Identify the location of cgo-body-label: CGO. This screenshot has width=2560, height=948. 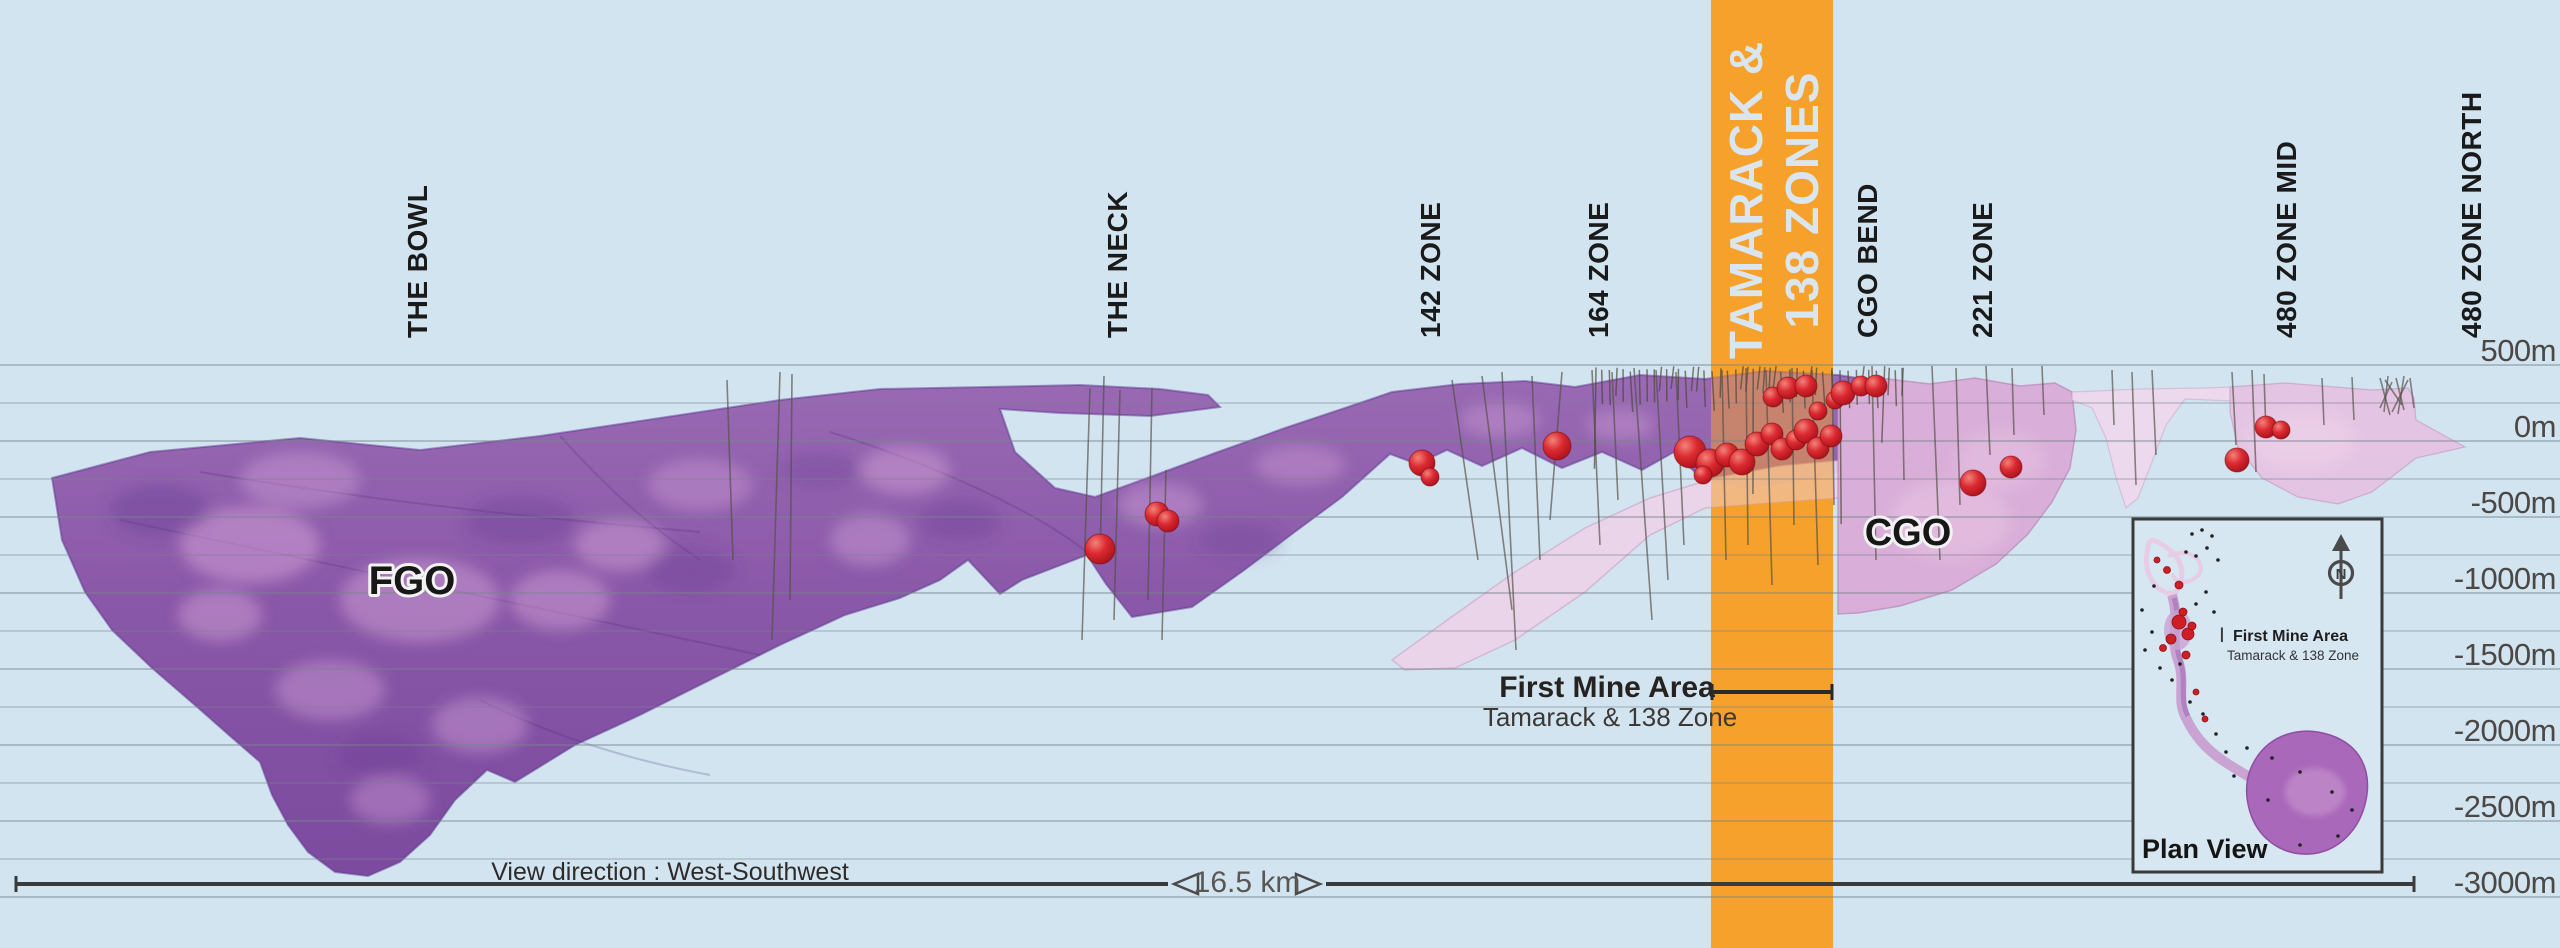
(1908, 533).